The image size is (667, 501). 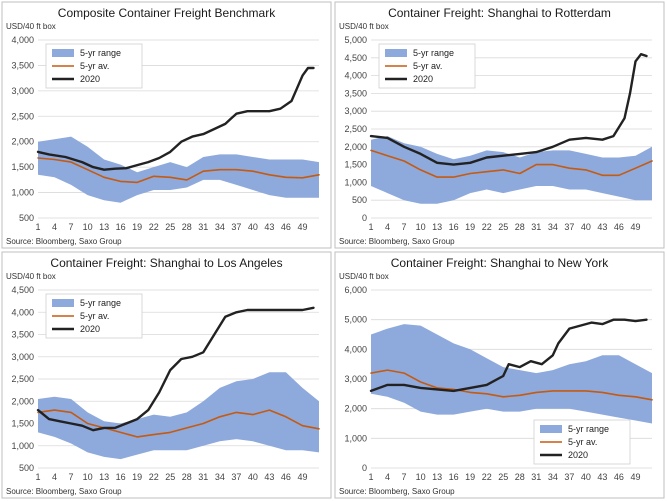 What do you see at coordinates (355, 320) in the screenshot?
I see `y-tick-label: 5,000` at bounding box center [355, 320].